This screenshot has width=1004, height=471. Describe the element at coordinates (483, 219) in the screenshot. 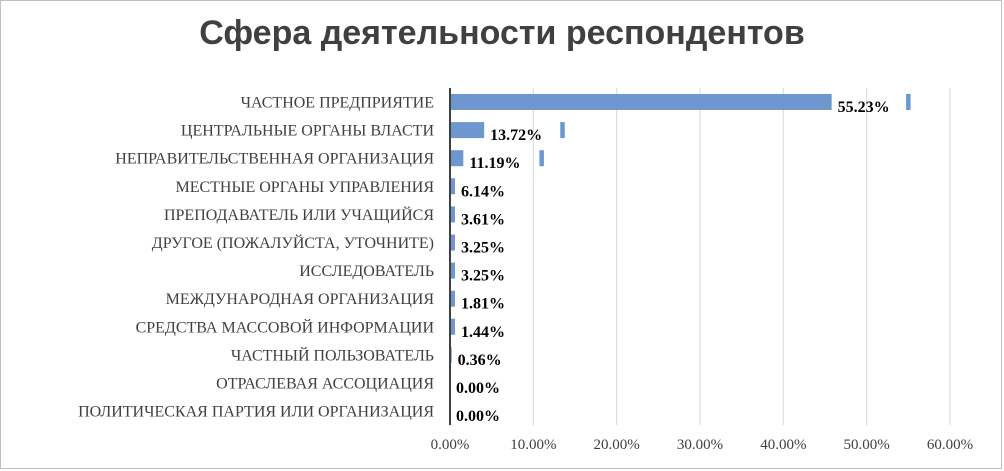

I see `data-label: 3.61%` at that location.